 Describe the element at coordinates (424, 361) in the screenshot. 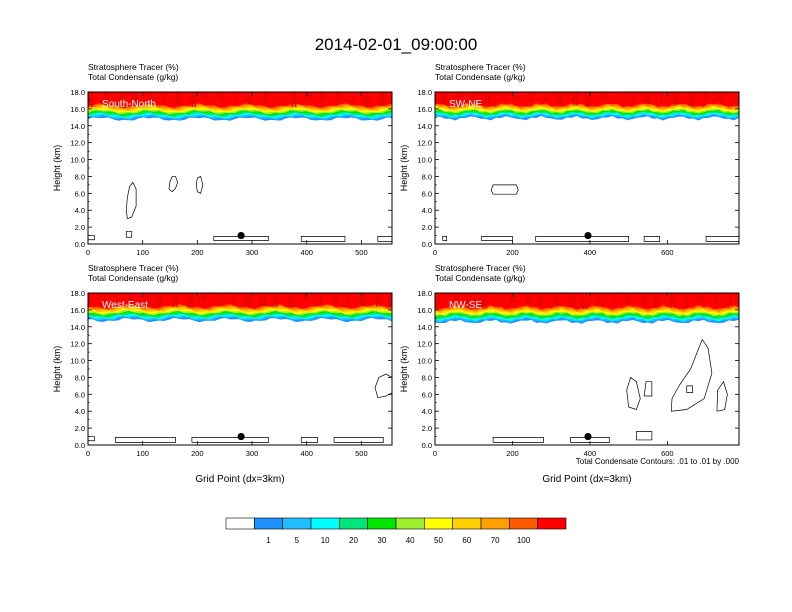

I see `y-tick-label: 10.0` at that location.